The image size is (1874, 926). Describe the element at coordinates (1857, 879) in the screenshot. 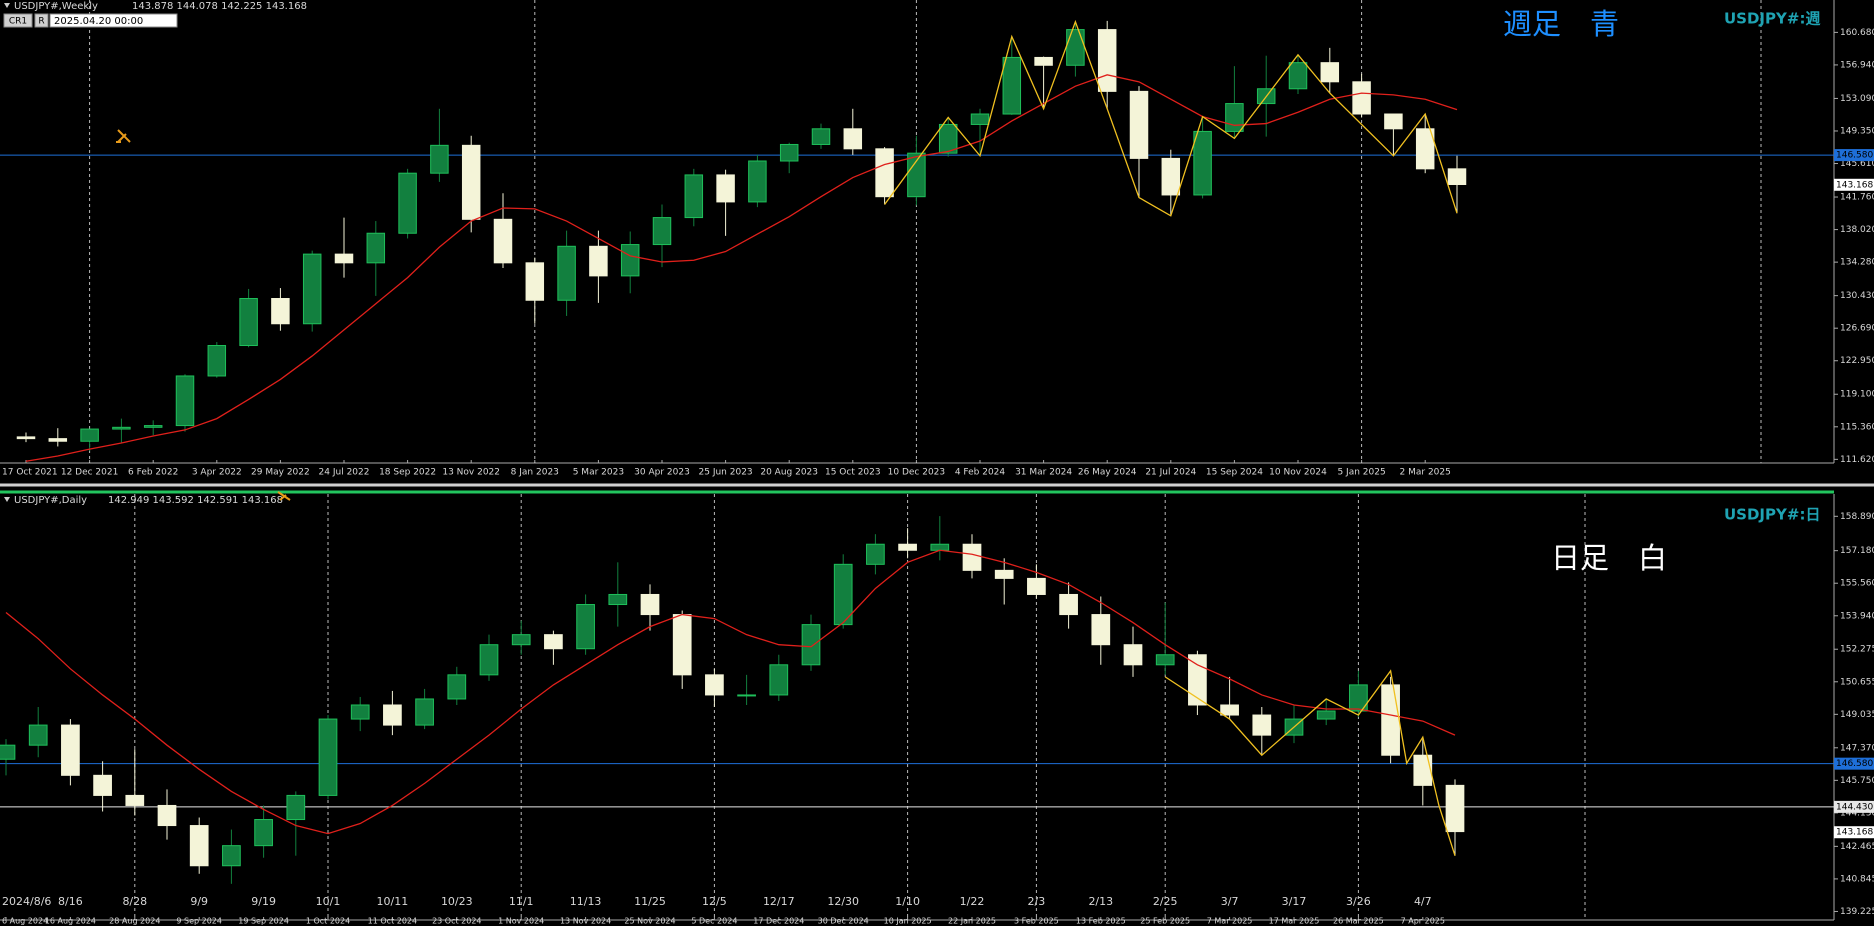

I see `y-tick-label: 140.845` at that location.